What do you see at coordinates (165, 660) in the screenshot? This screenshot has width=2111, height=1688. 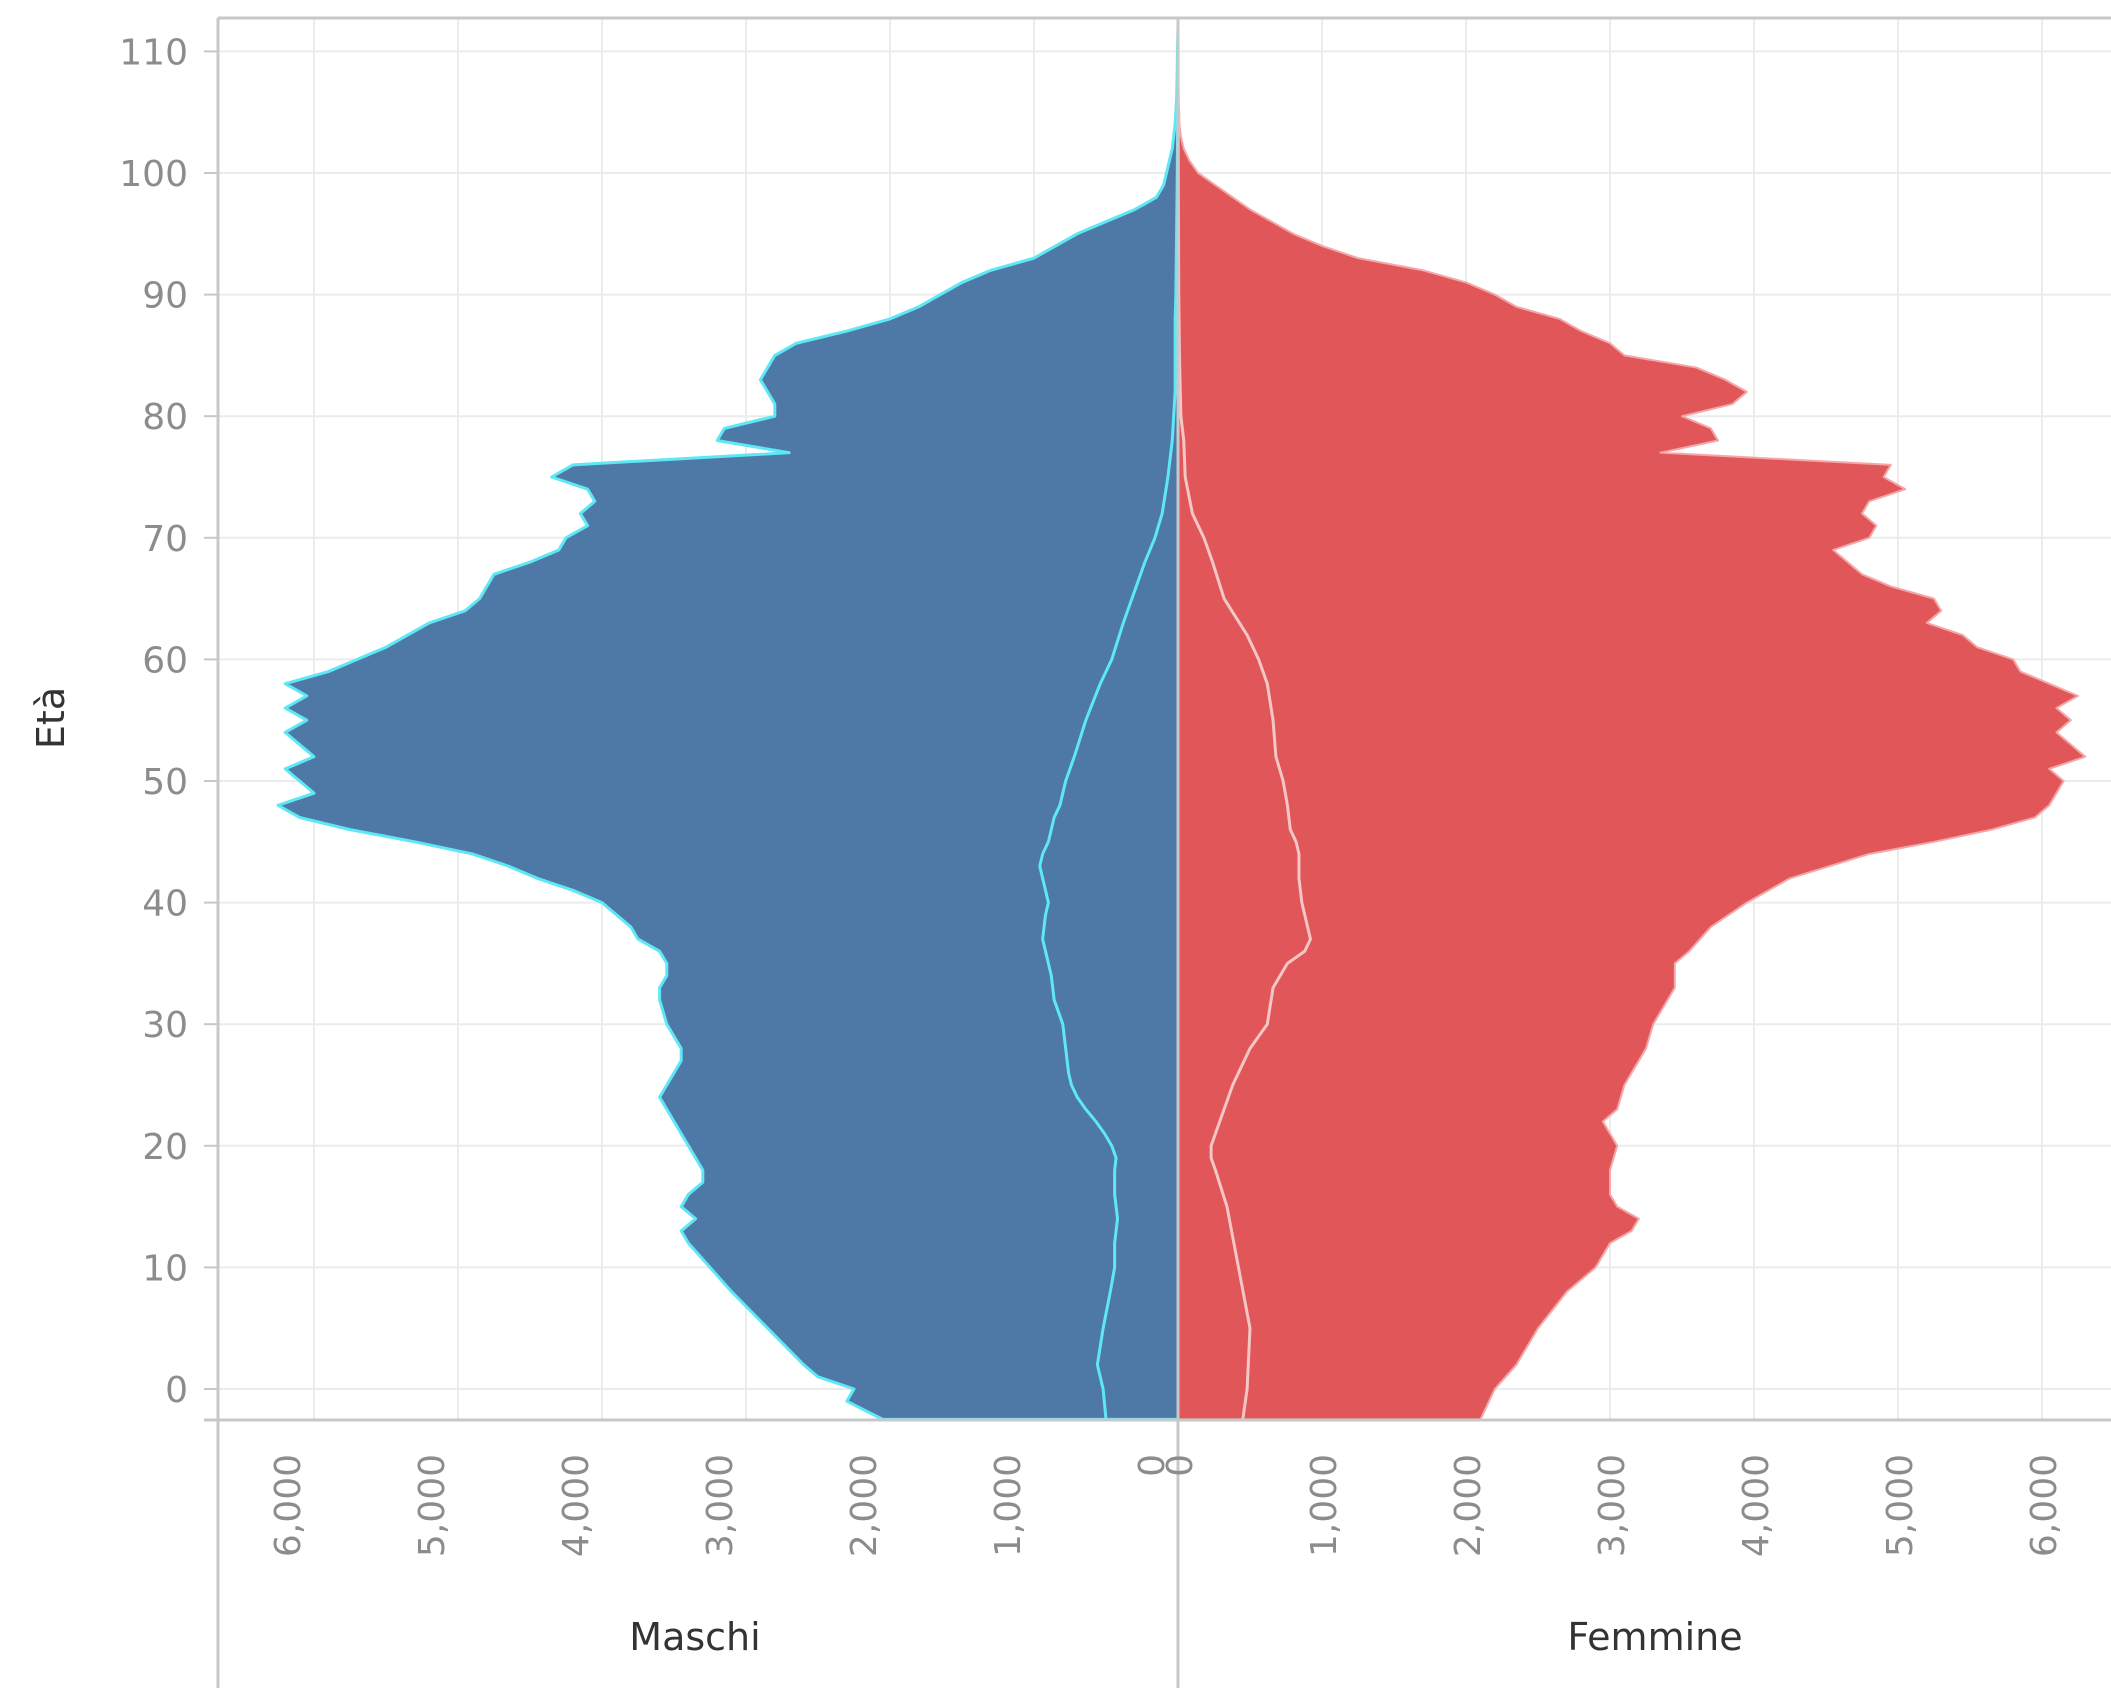 I see `y-tick-label: 60` at bounding box center [165, 660].